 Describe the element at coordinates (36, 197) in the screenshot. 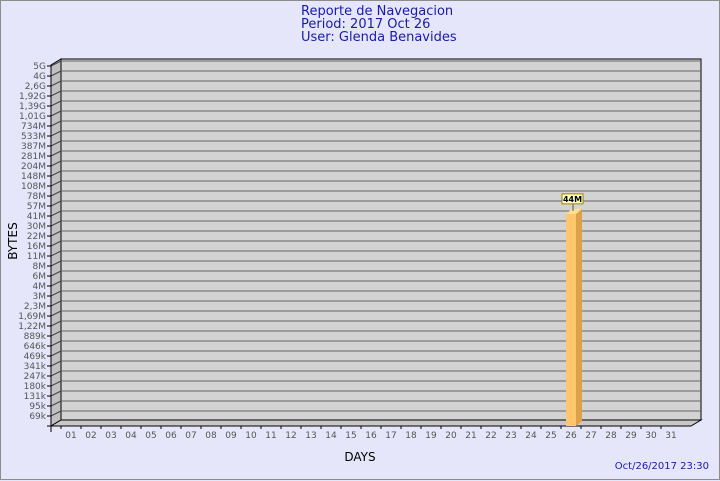

I see `y-tick-label: 78M` at that location.